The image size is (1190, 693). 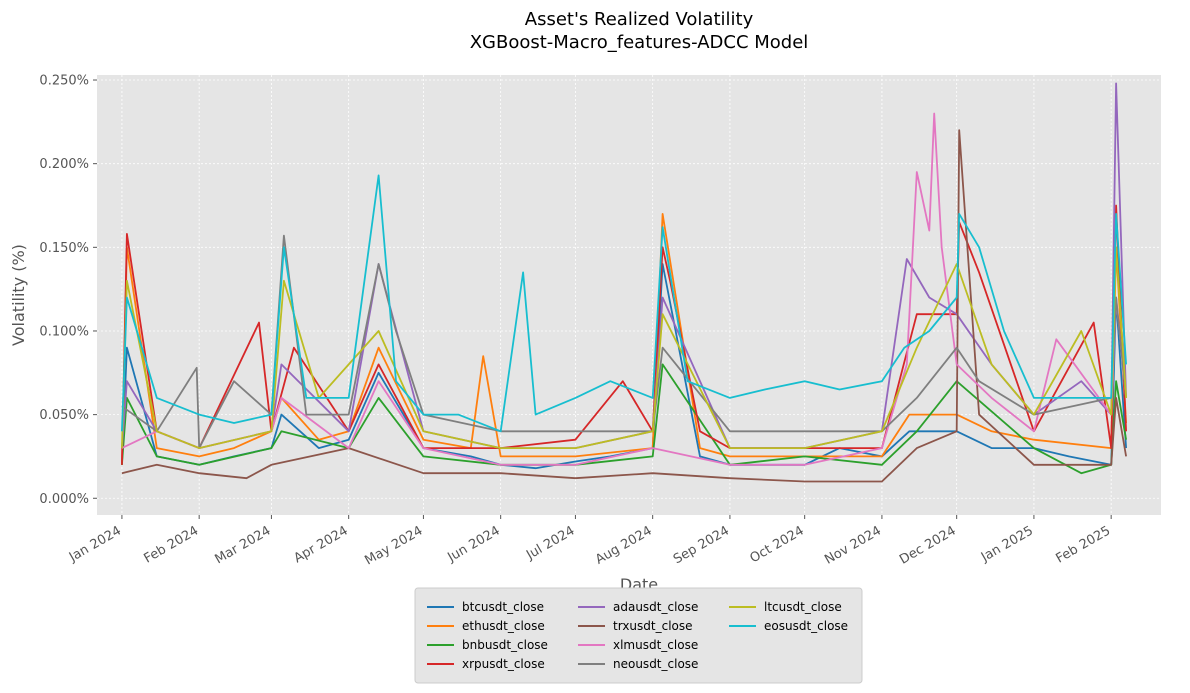 What do you see at coordinates (806, 626) in the screenshot?
I see `legend-label-eosusdt_close: eosusdt_close` at bounding box center [806, 626].